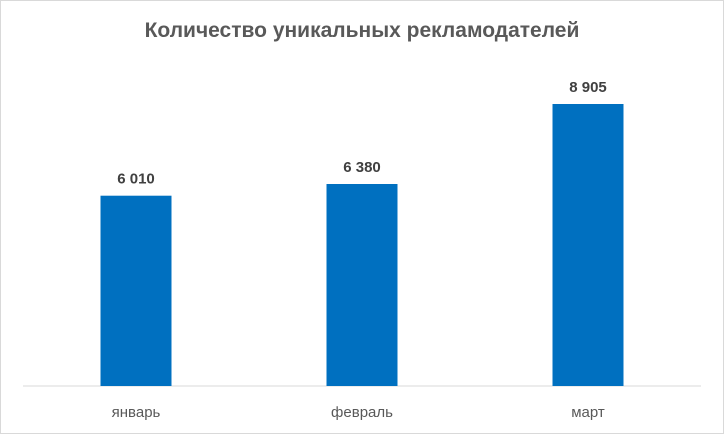 This screenshot has width=724, height=434. What do you see at coordinates (136, 179) in the screenshot?
I see `data-label-1: 6 010` at bounding box center [136, 179].